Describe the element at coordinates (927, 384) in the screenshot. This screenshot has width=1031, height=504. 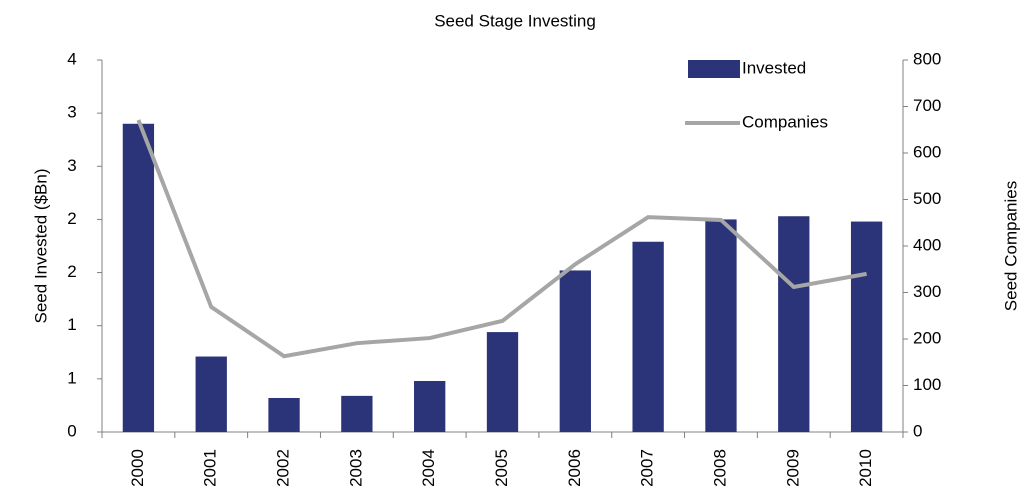
I see `y2-tick-label: 100` at that location.